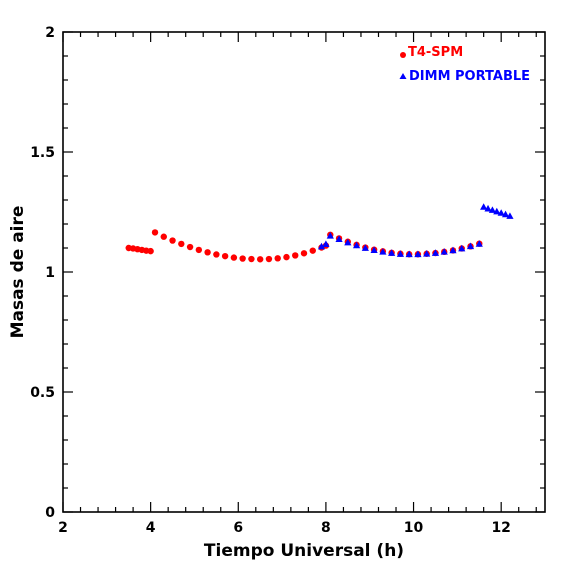  Describe the element at coordinates (500, 528) in the screenshot. I see `x-tick-label: 12` at that location.